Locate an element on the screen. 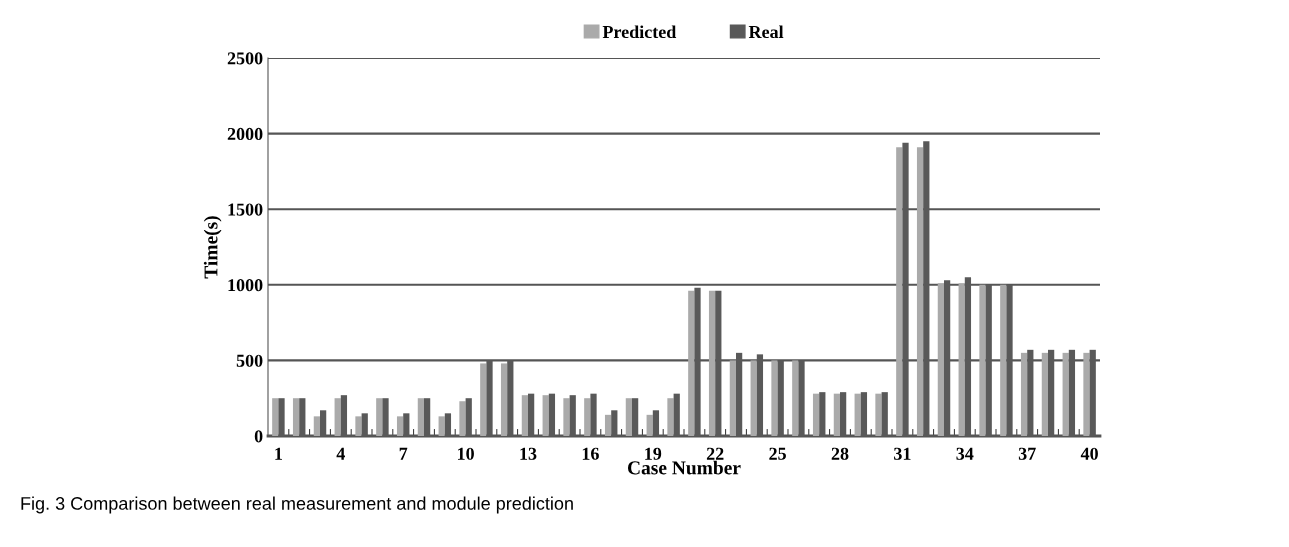 The height and width of the screenshot is (547, 1289). x-axis-title: Case Number is located at coordinates (684, 467).